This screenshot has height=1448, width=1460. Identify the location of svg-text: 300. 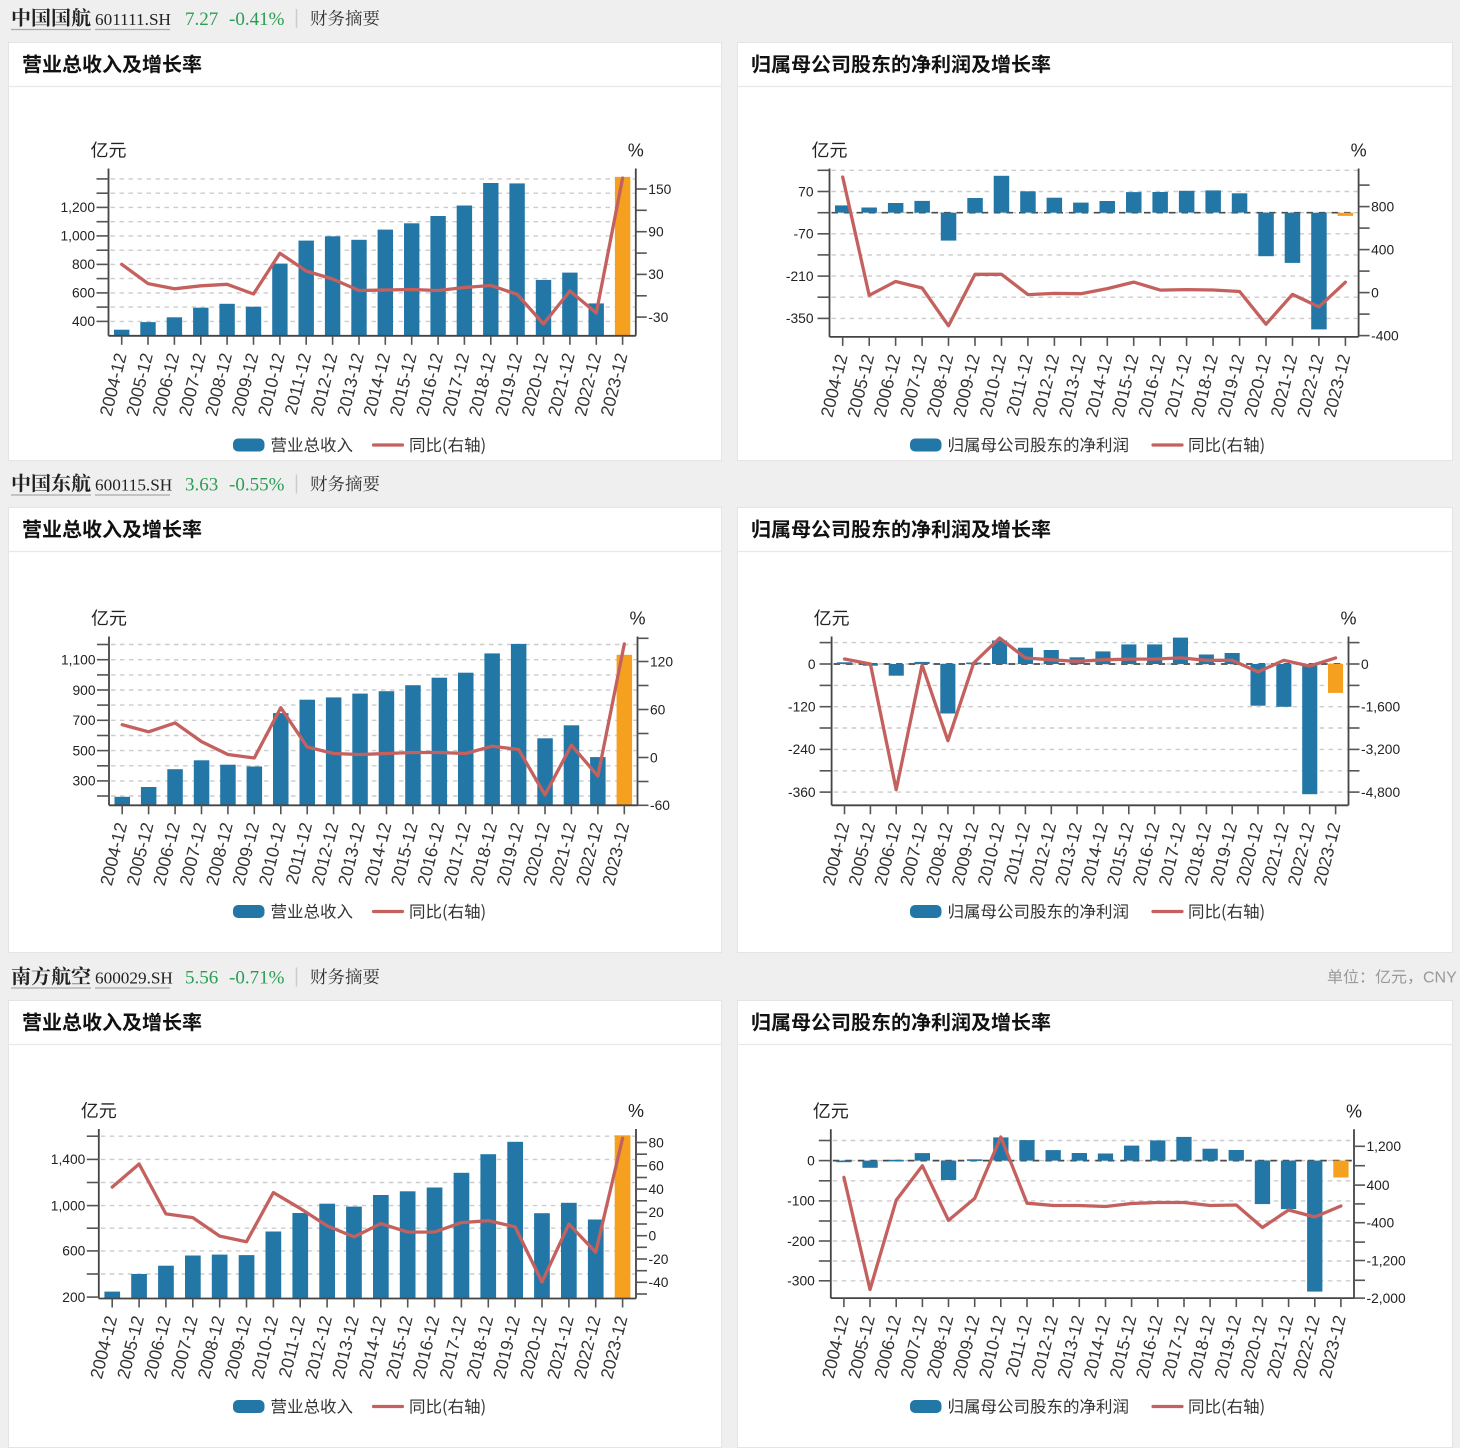
(83, 781).